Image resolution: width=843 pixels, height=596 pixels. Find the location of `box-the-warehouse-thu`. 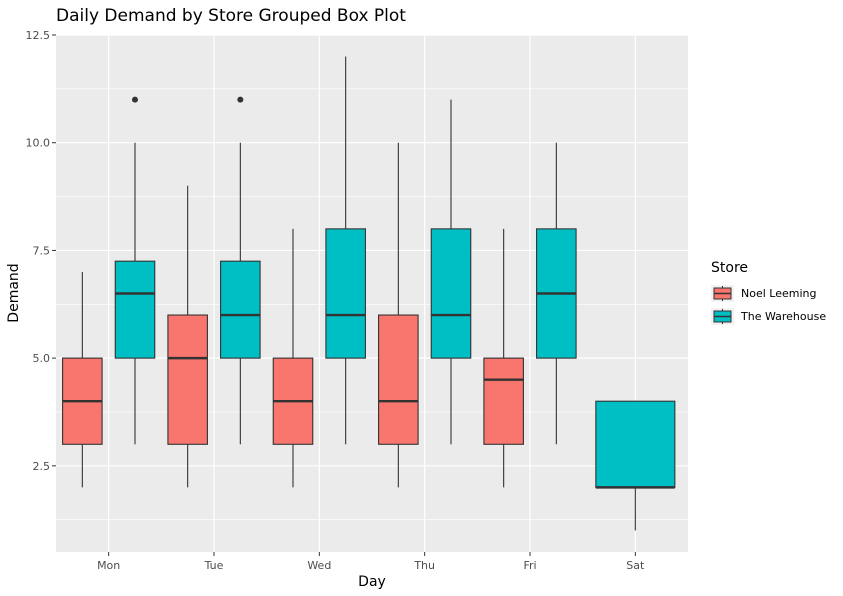

box-the-warehouse-thu is located at coordinates (451, 272).